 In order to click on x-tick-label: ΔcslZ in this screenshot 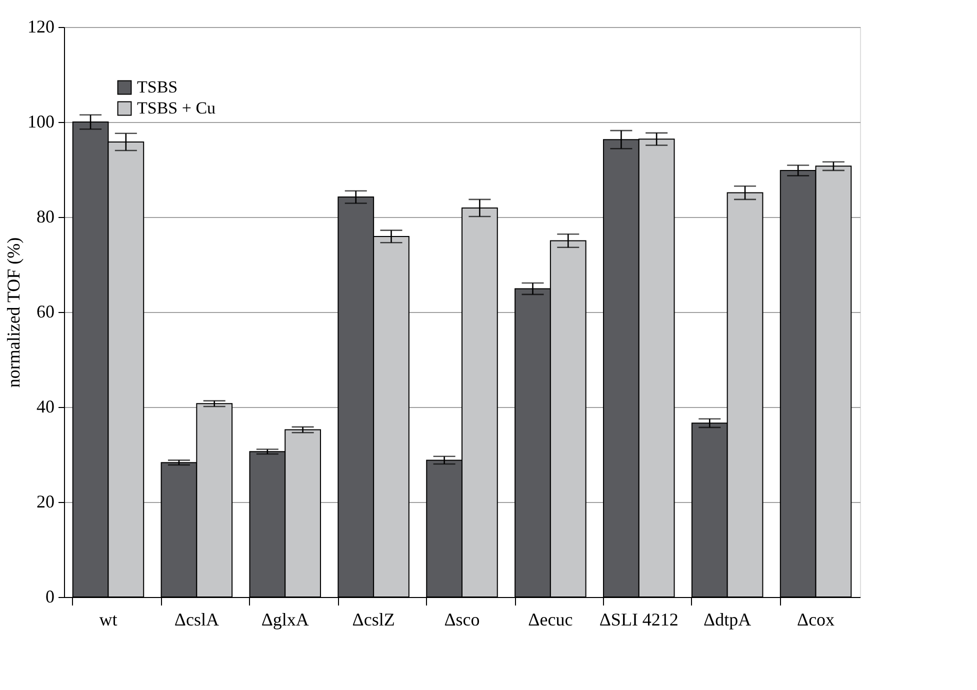, I will do `click(373, 620)`.